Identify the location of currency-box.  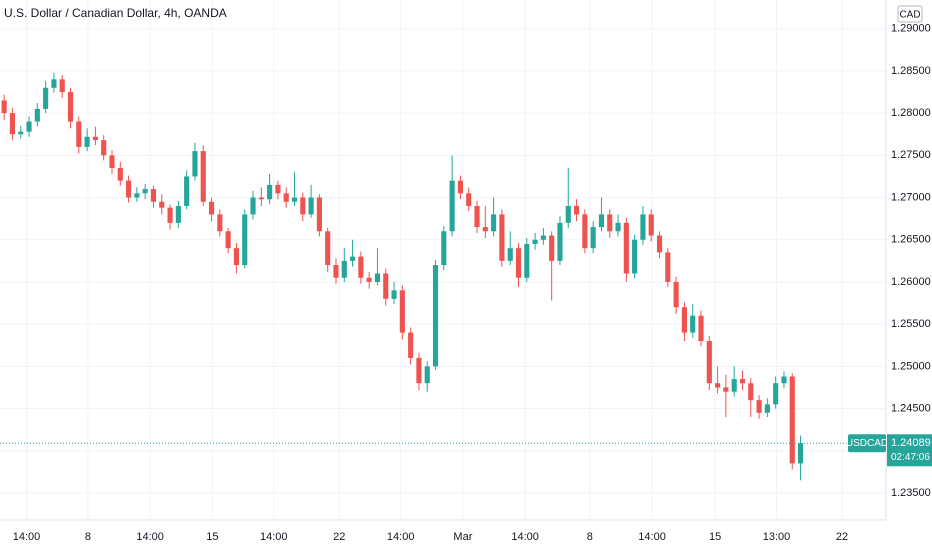
(910, 14).